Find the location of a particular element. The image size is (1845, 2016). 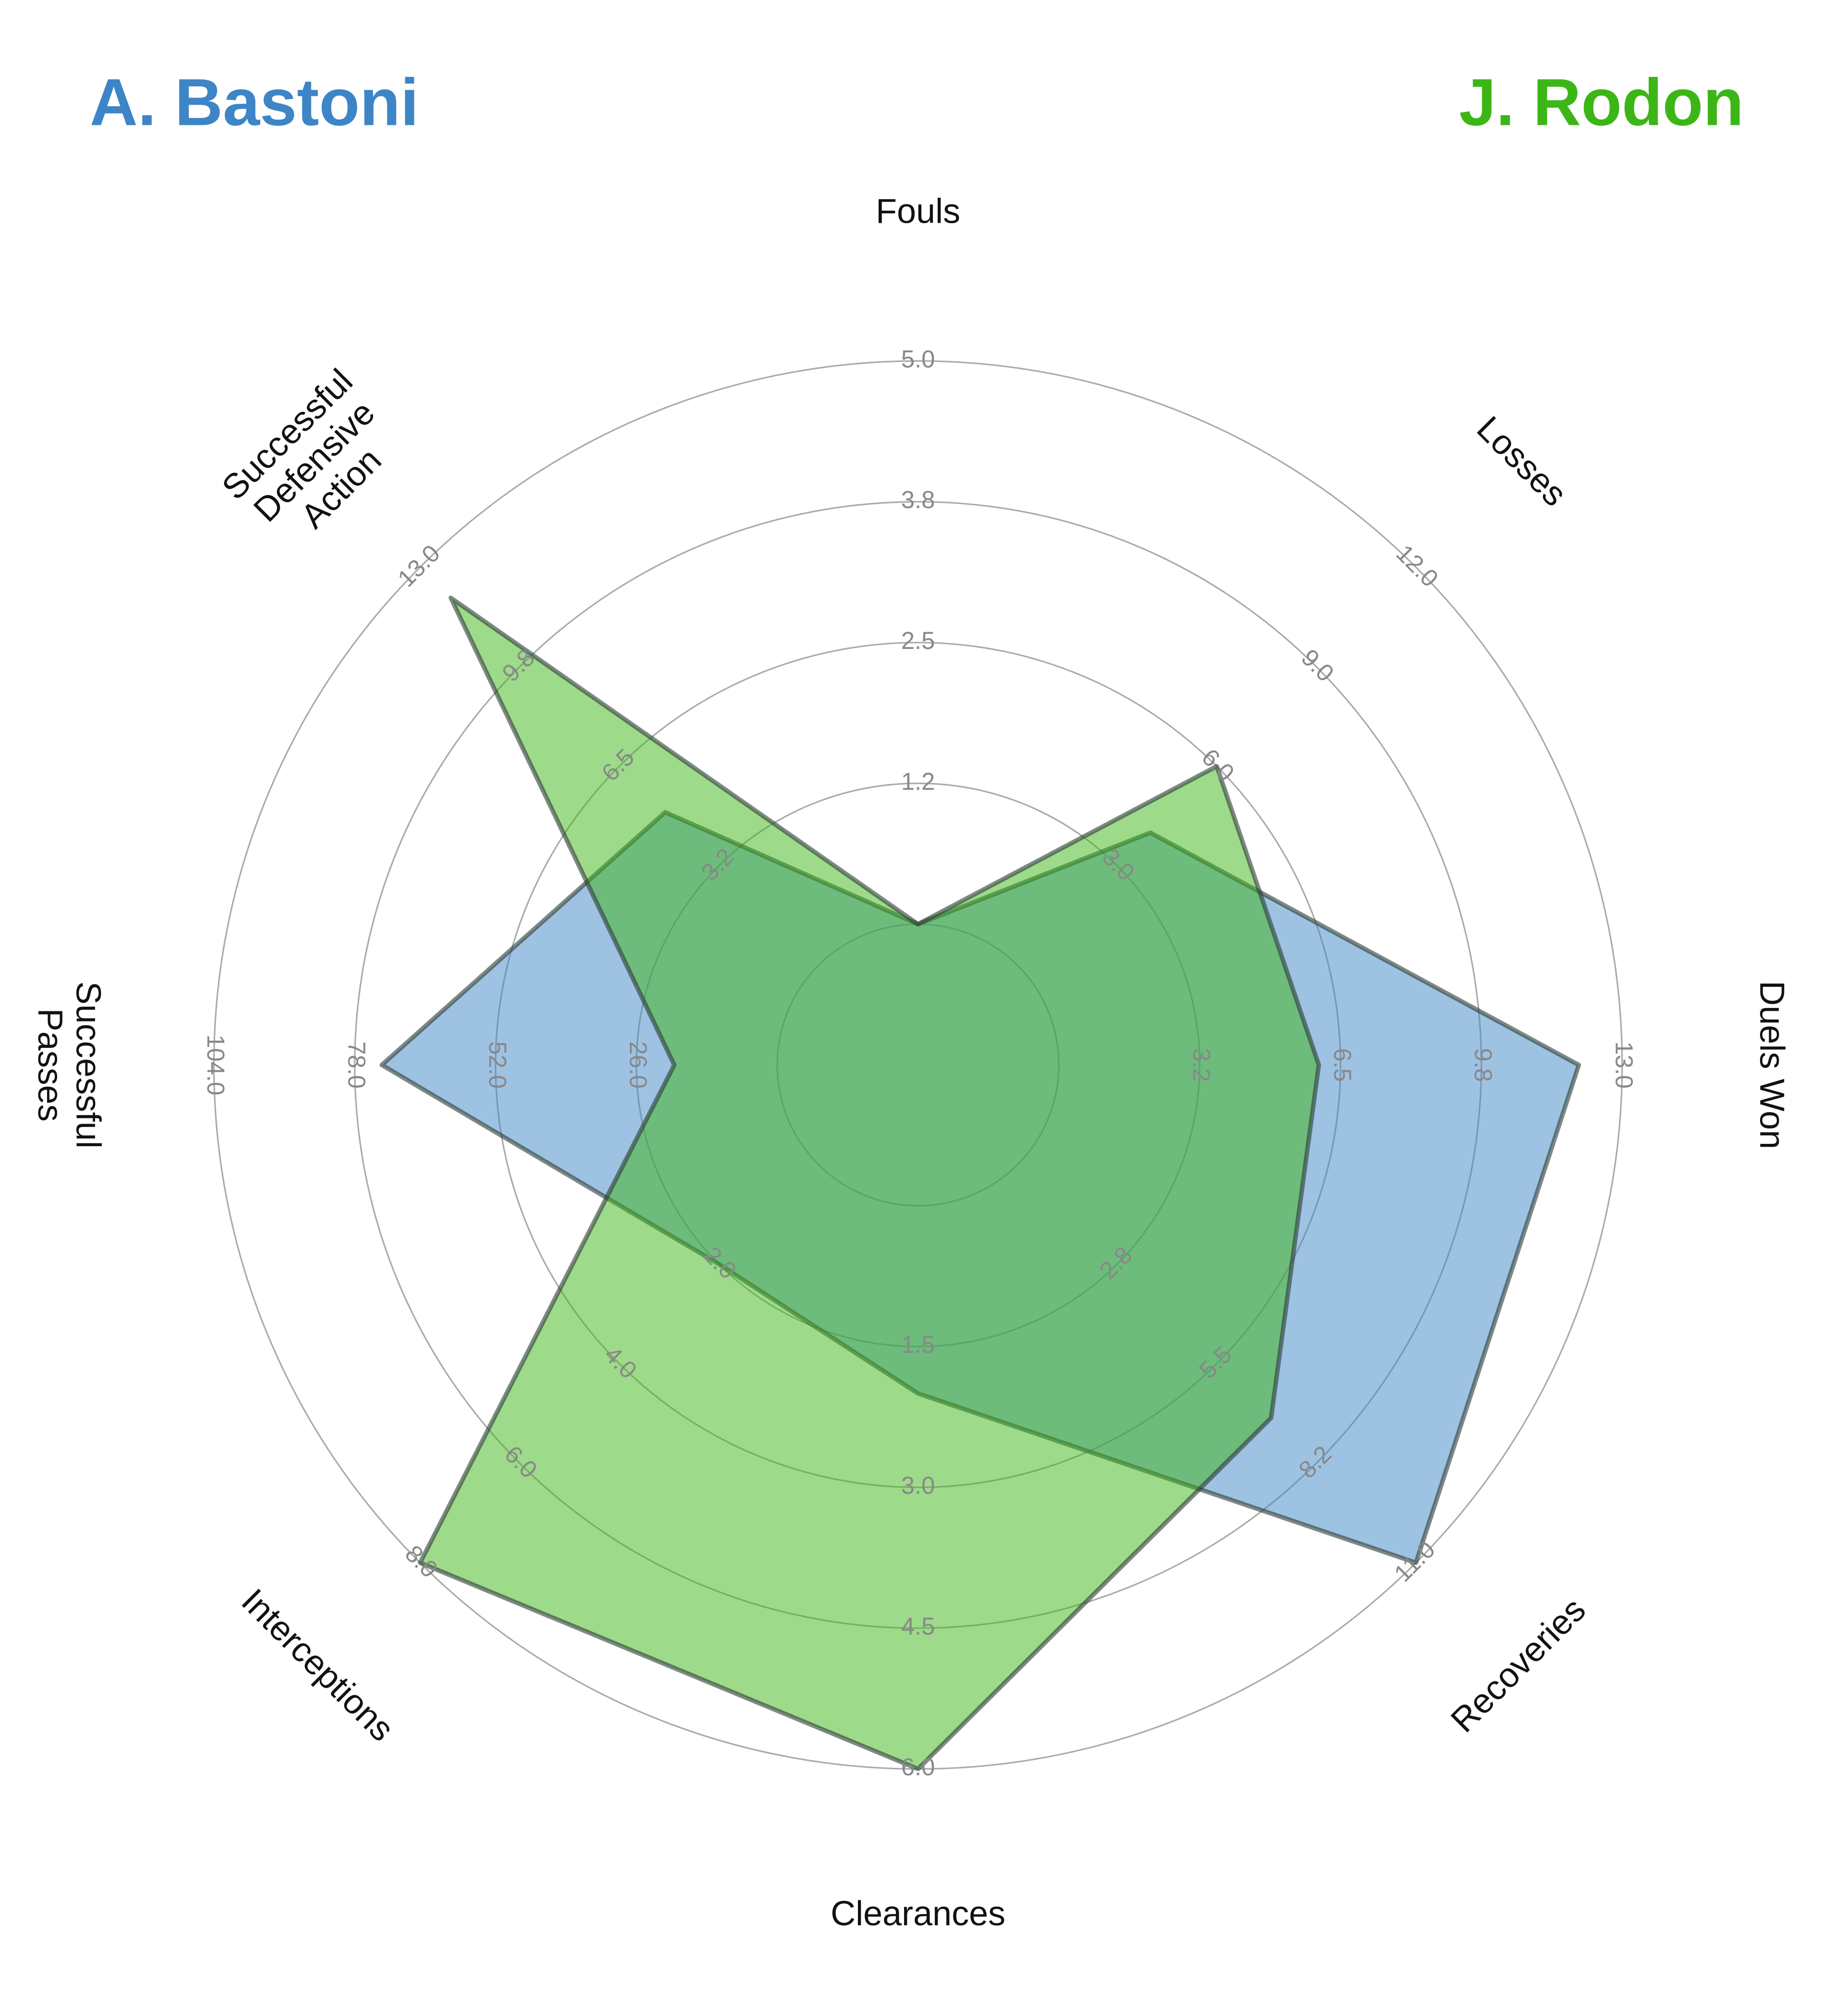

tick-label: 4.5 is located at coordinates (918, 1626).